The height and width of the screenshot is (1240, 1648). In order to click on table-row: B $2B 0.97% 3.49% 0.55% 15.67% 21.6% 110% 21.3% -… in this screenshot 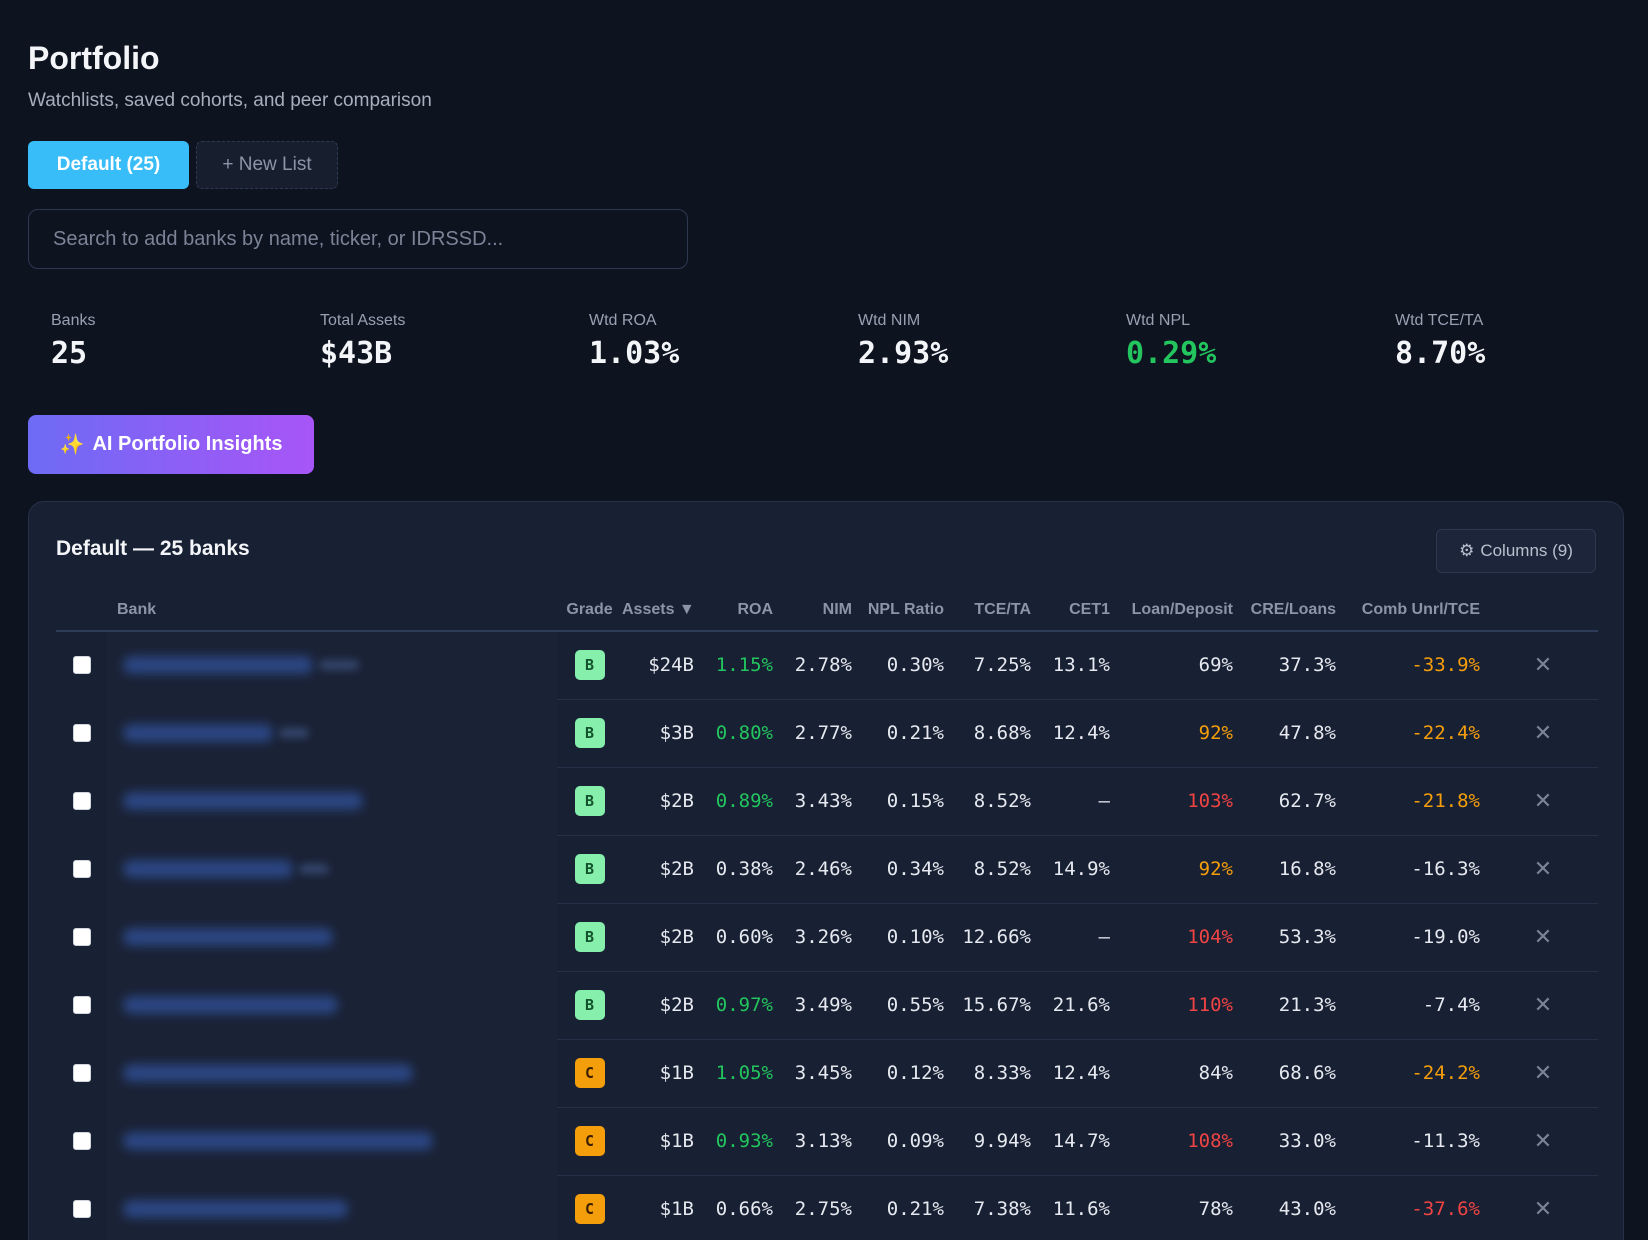, I will do `click(827, 1005)`.